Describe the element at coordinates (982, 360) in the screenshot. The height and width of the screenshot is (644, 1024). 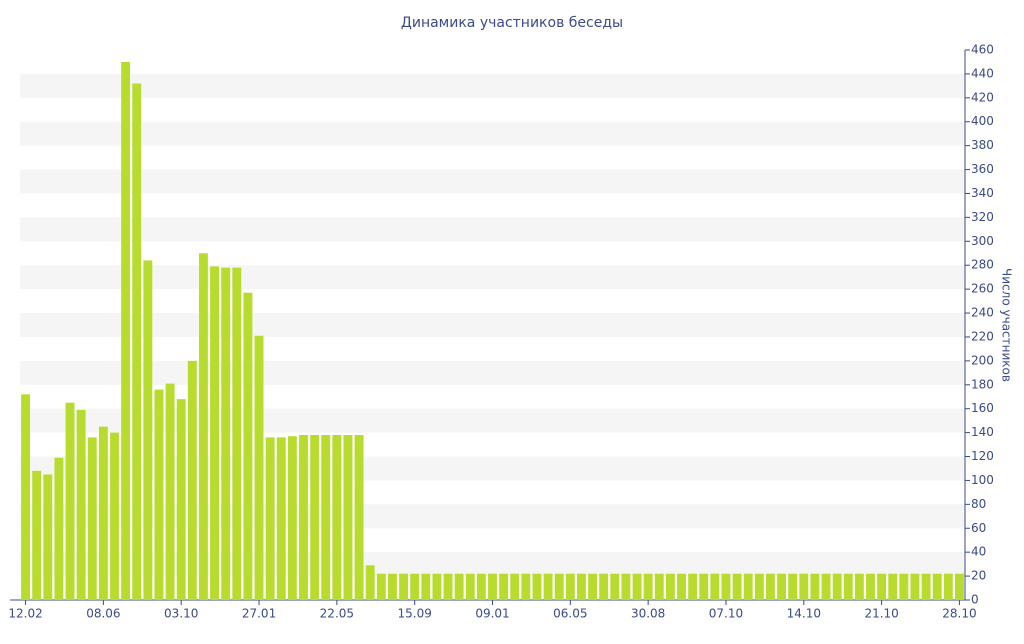
I see `y-tick-label: 200` at that location.